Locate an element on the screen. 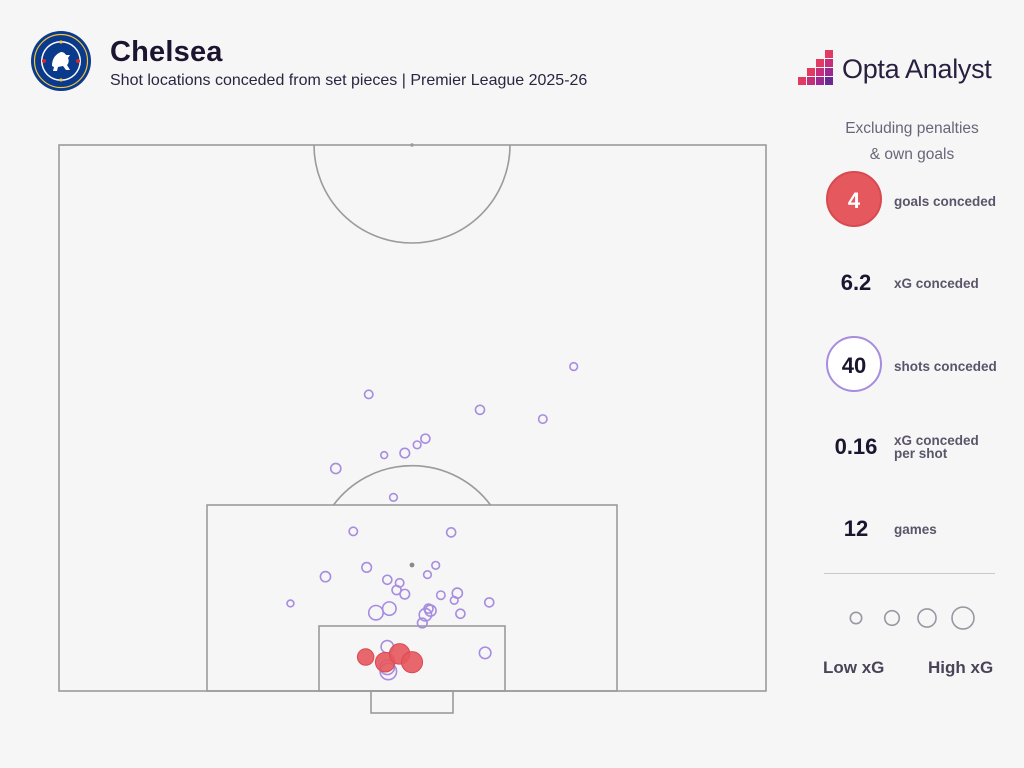 The image size is (1024, 768). centre-spot is located at coordinates (412, 145).